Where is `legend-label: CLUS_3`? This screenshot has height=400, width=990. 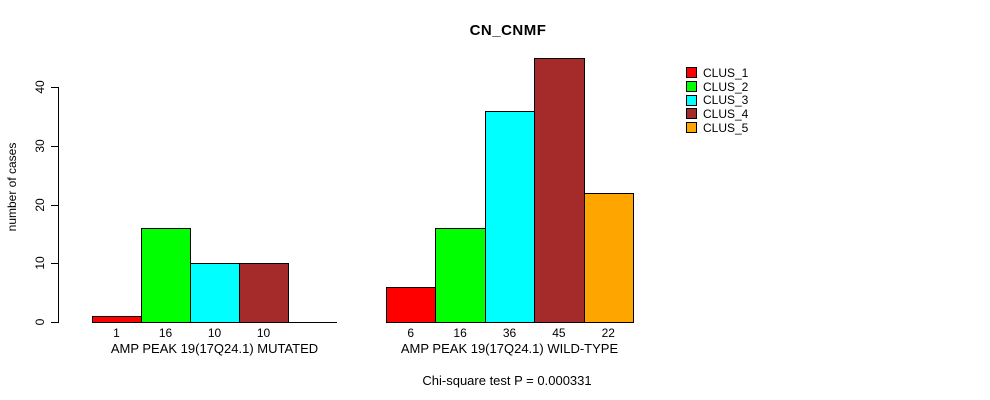
legend-label: CLUS_3 is located at coordinates (726, 100).